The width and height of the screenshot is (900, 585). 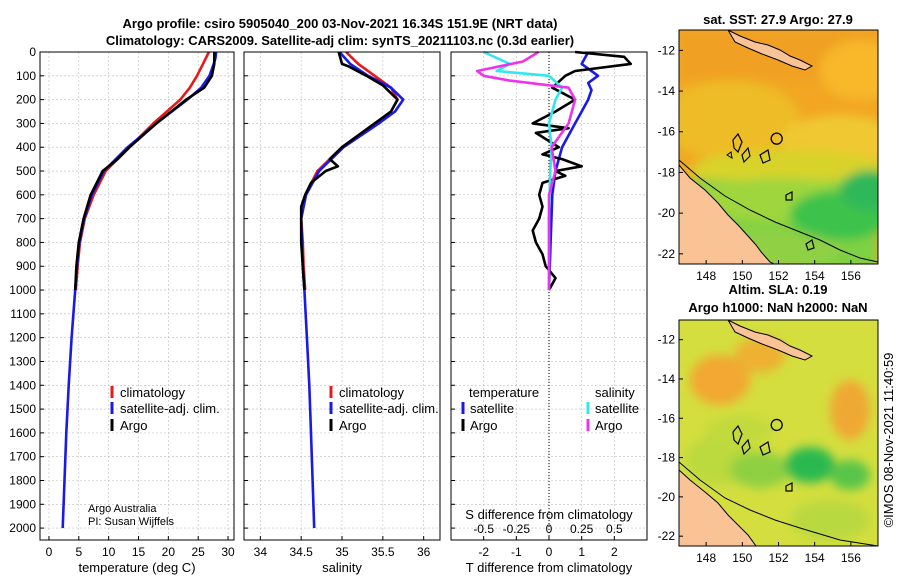 What do you see at coordinates (131, 522) in the screenshot?
I see `credit-line2: PI: Susan Wijffels` at bounding box center [131, 522].